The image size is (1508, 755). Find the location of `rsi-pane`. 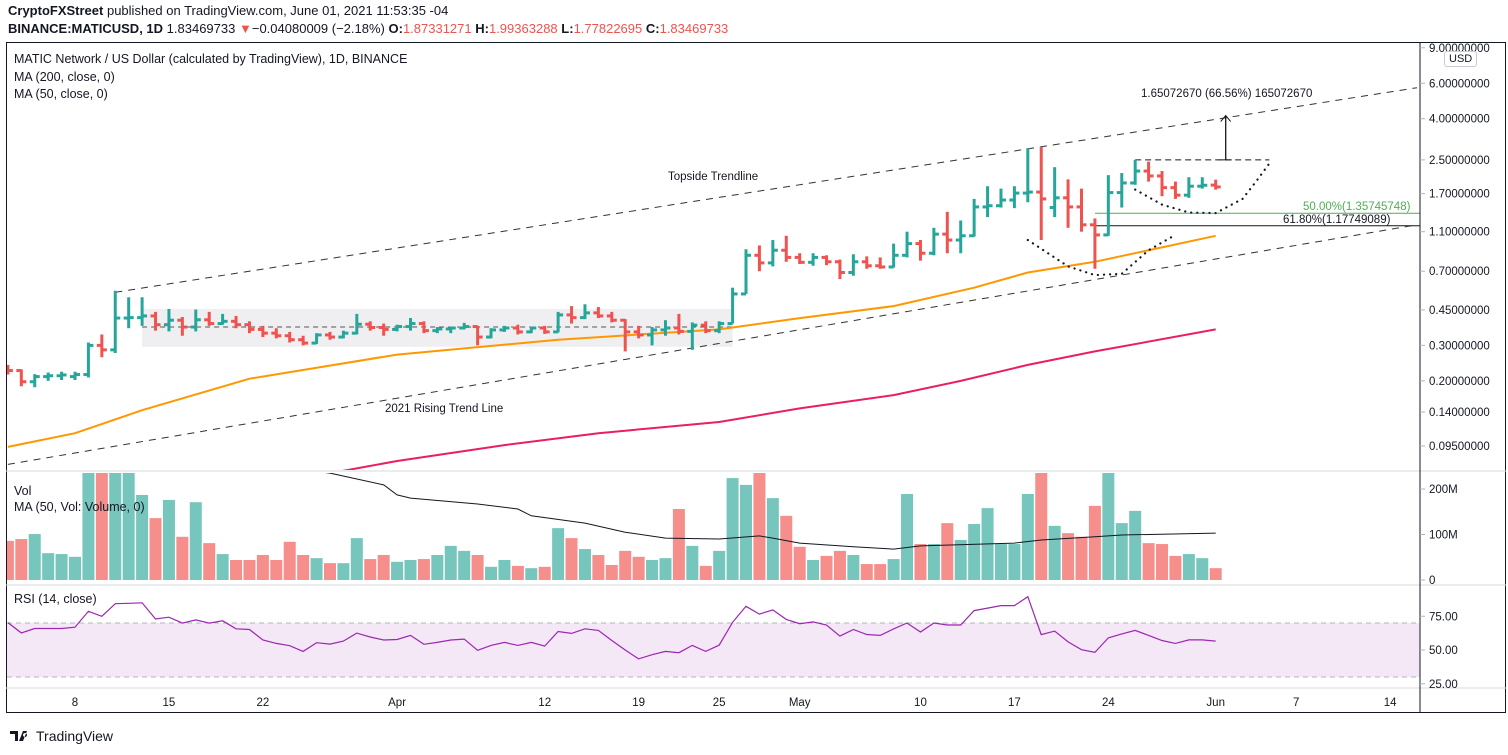

rsi-pane is located at coordinates (713, 636).